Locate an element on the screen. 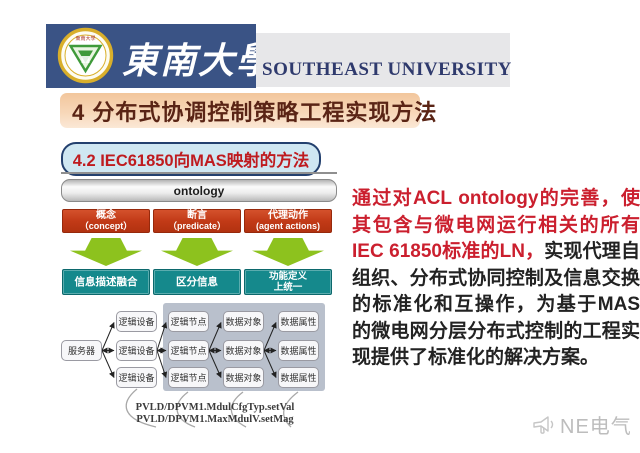 The height and width of the screenshot is (453, 640). ontology-bar: ontology is located at coordinates (199, 190).